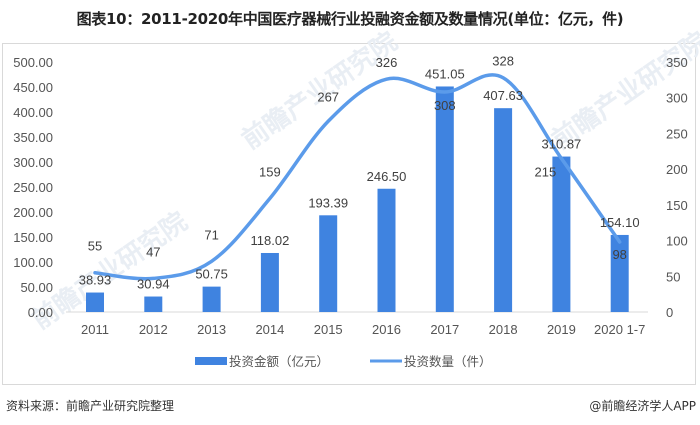  Describe the element at coordinates (153, 251) in the screenshot. I see `line-value-label: 47` at that location.